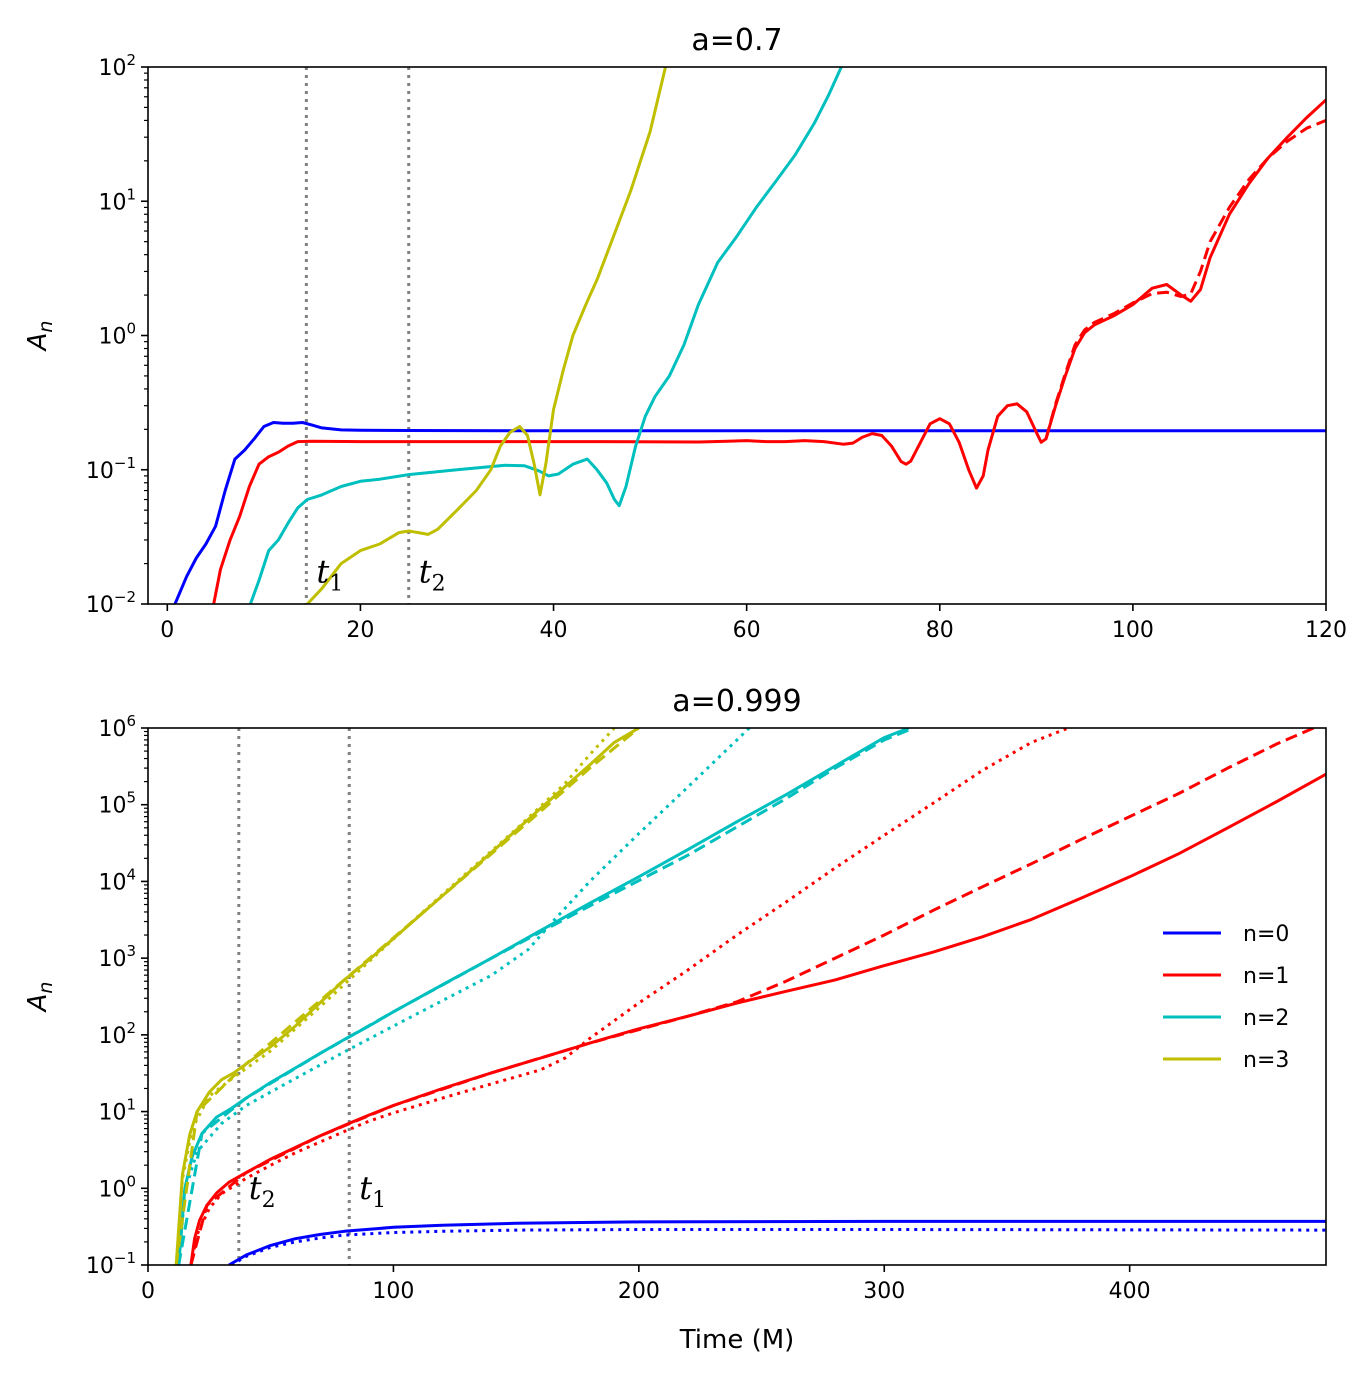 The width and height of the screenshot is (1372, 1377). What do you see at coordinates (736, 701) in the screenshot?
I see `panel-title: a=0.999` at bounding box center [736, 701].